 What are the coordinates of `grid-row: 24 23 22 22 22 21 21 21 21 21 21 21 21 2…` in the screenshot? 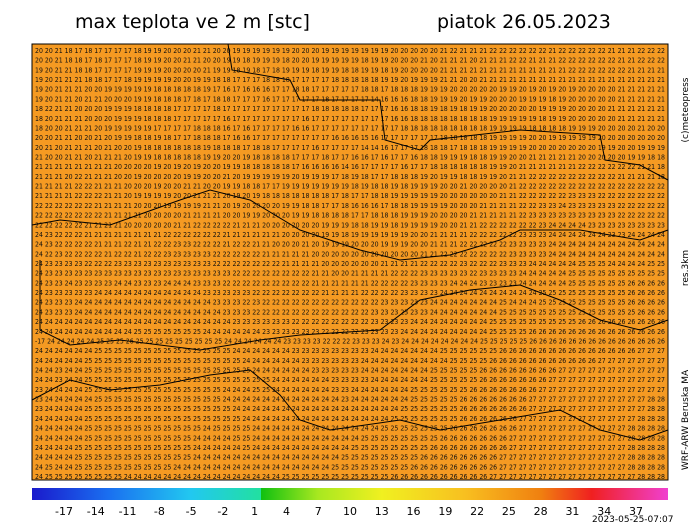 It's located at (350, 235).